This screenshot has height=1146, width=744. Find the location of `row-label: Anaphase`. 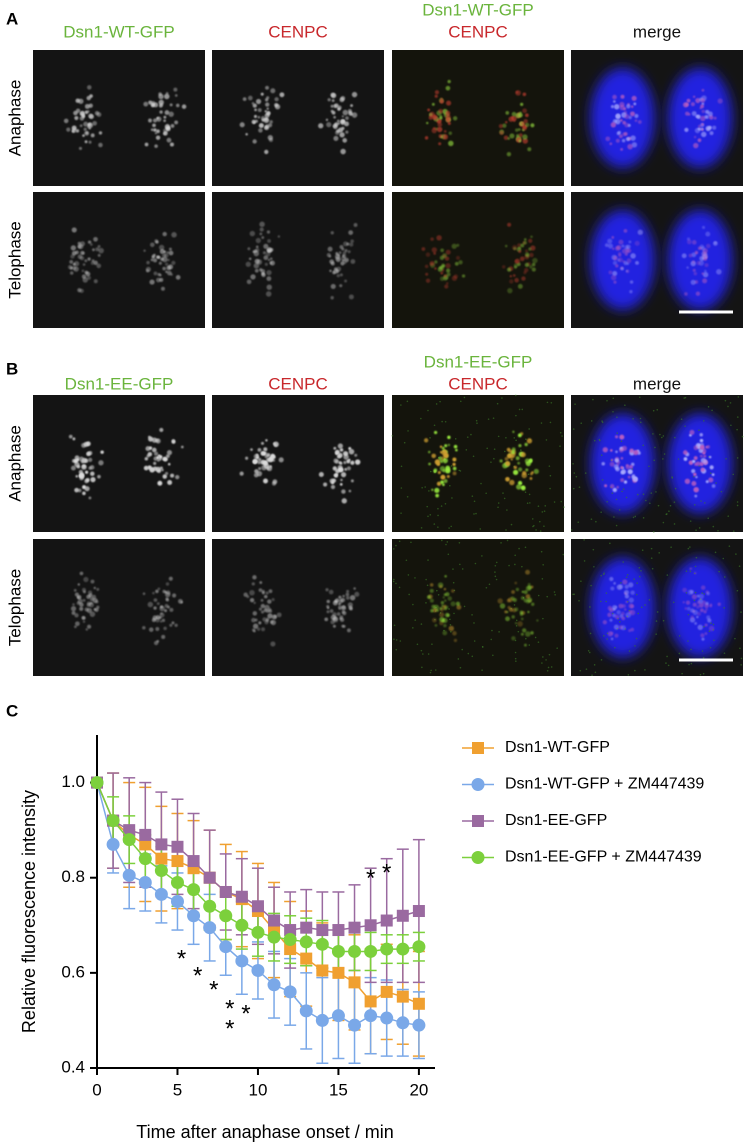

row-label: Anaphase is located at coordinates (14, 463).